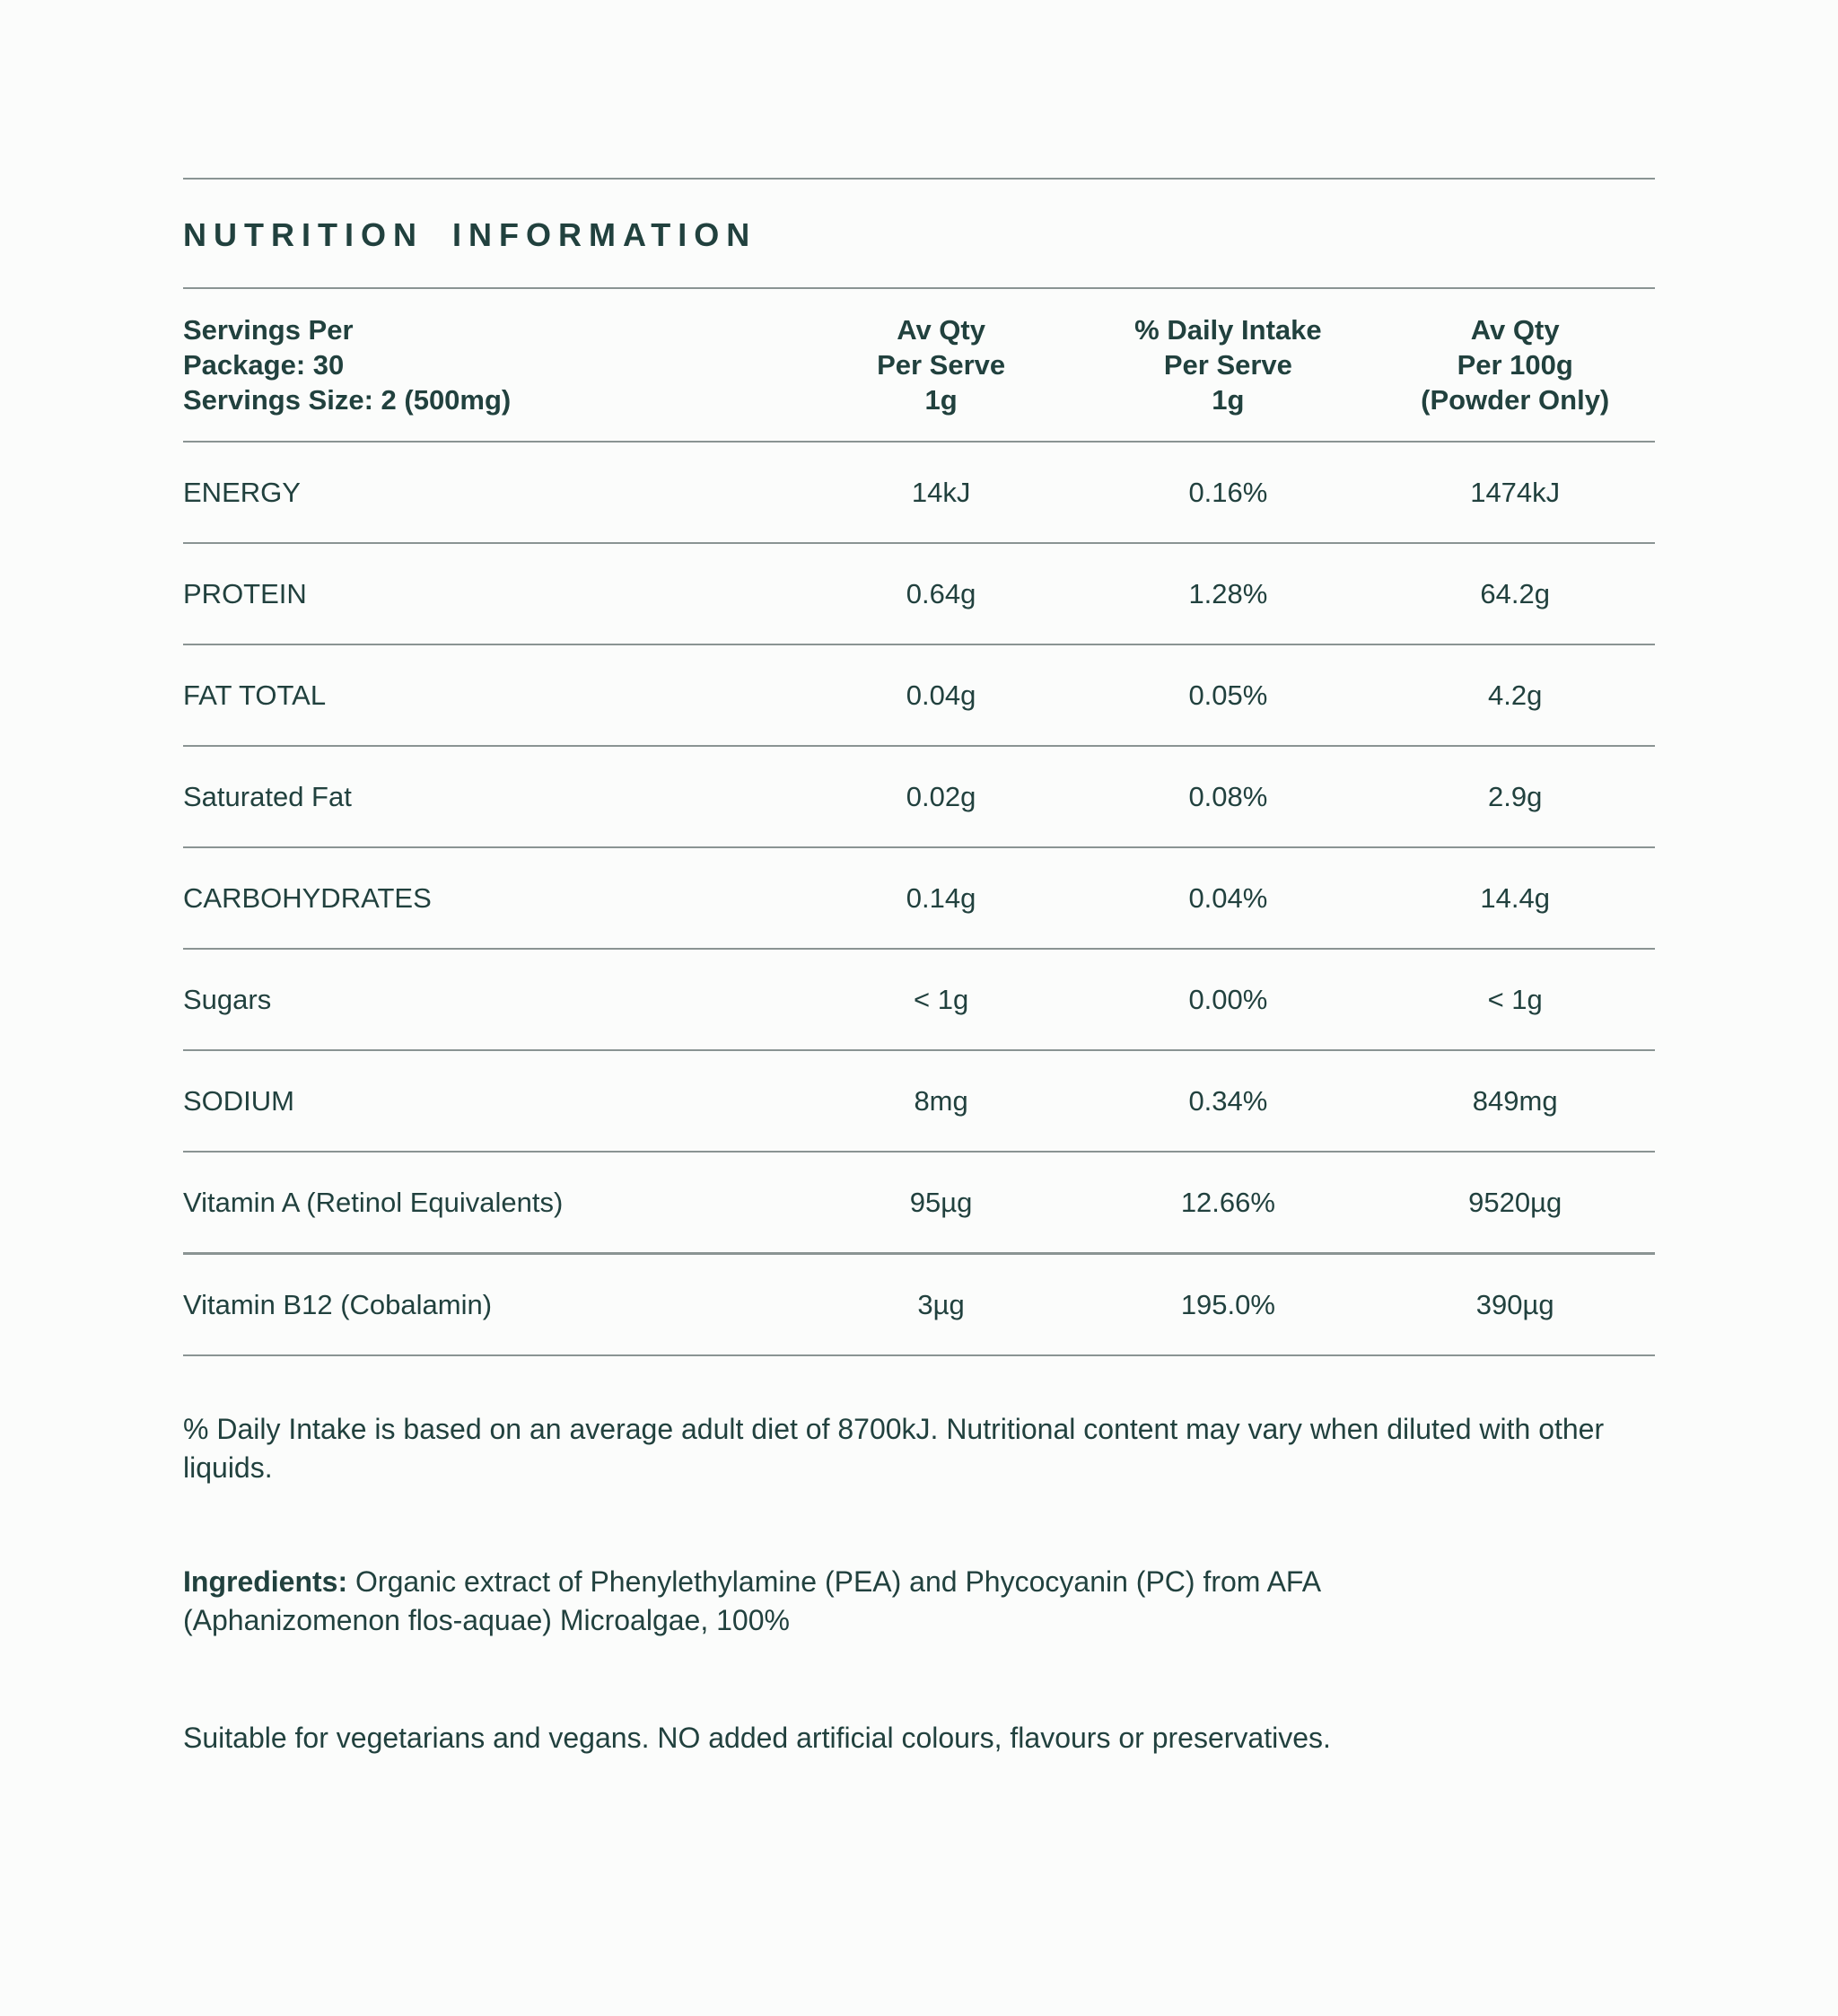 The height and width of the screenshot is (2016, 1838). I want to click on daily-intake-value-cell: 195.0%, so click(1228, 1304).